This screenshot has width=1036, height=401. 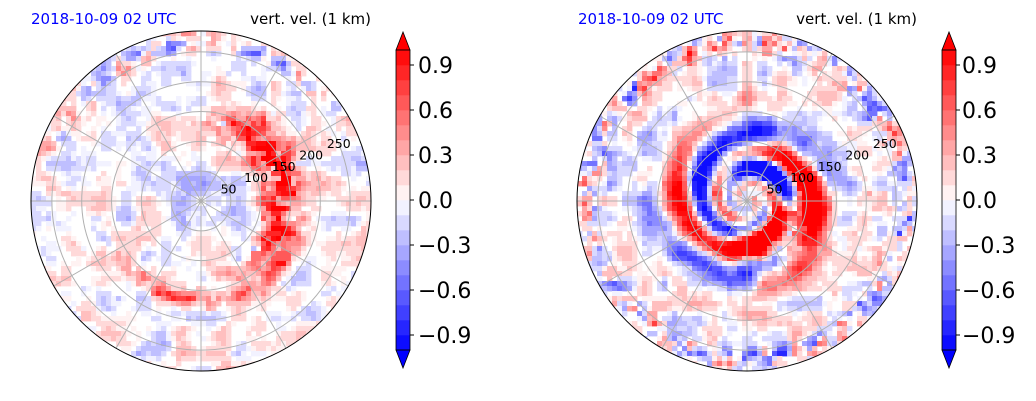 I want to click on field-title-left: vert. vel. (1 km), so click(x=310, y=19).